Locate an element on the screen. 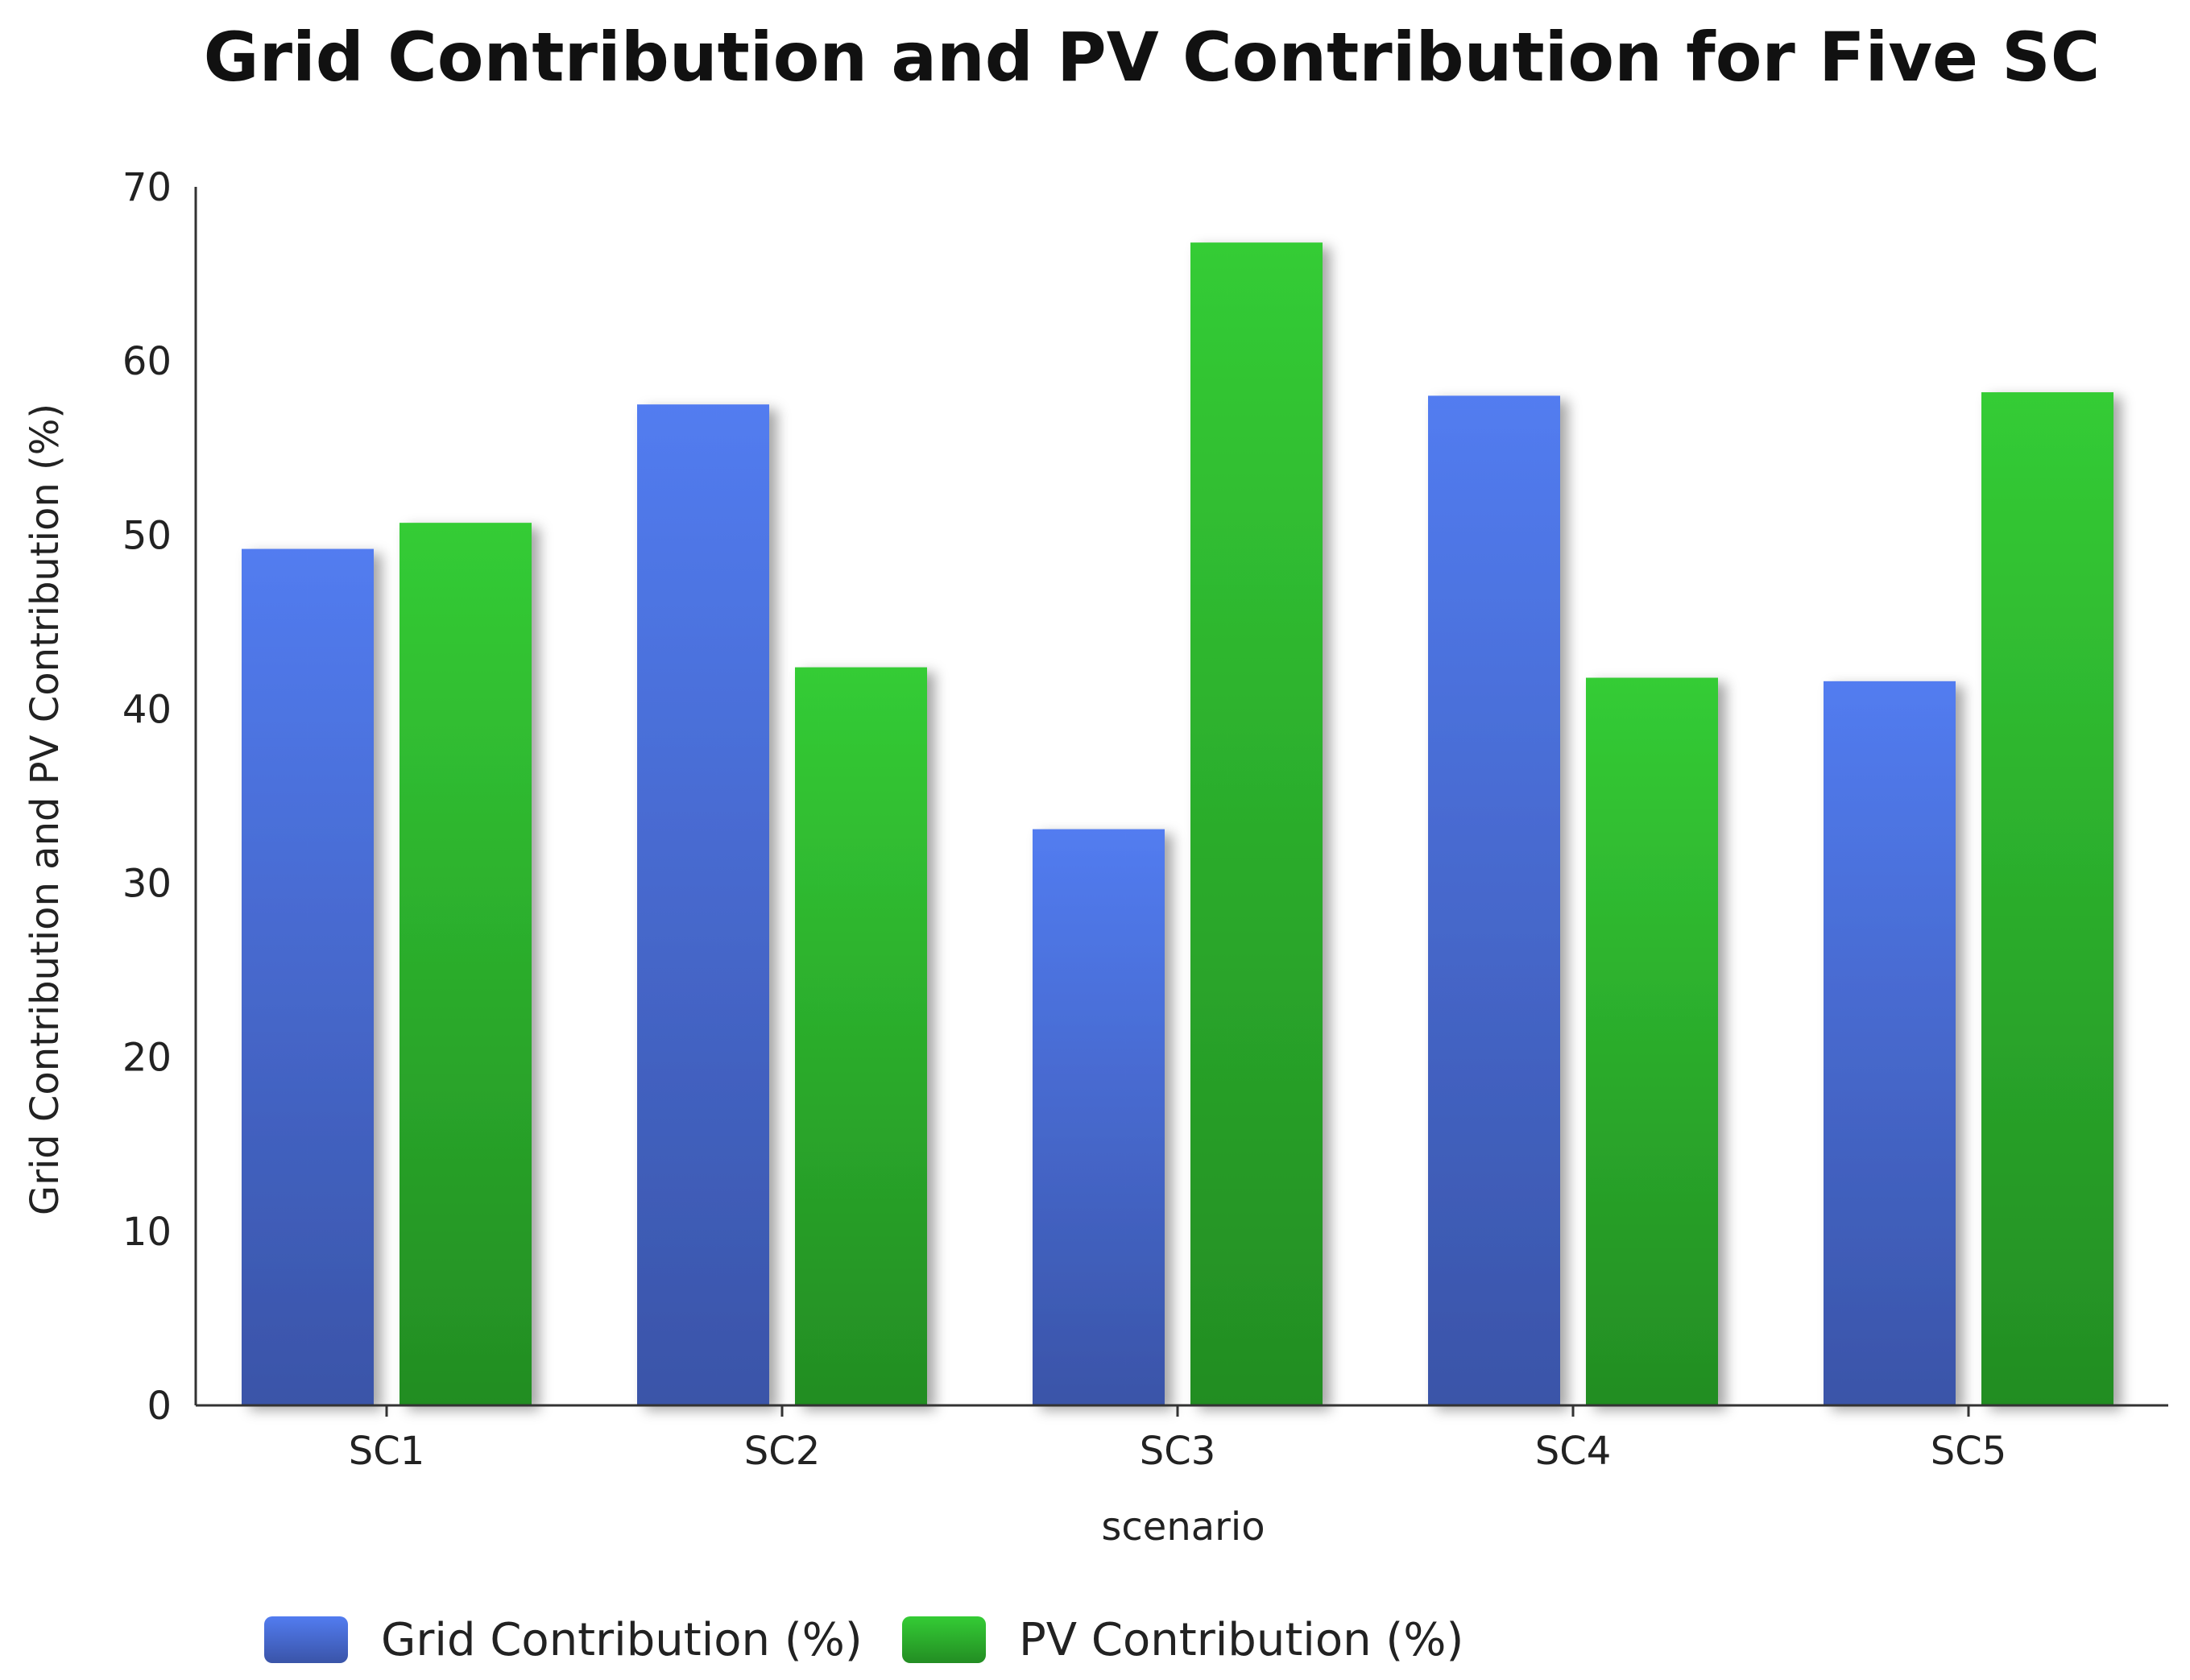 Image resolution: width=2190 pixels, height=1680 pixels. x-tick-label: SC4 is located at coordinates (1573, 1451).